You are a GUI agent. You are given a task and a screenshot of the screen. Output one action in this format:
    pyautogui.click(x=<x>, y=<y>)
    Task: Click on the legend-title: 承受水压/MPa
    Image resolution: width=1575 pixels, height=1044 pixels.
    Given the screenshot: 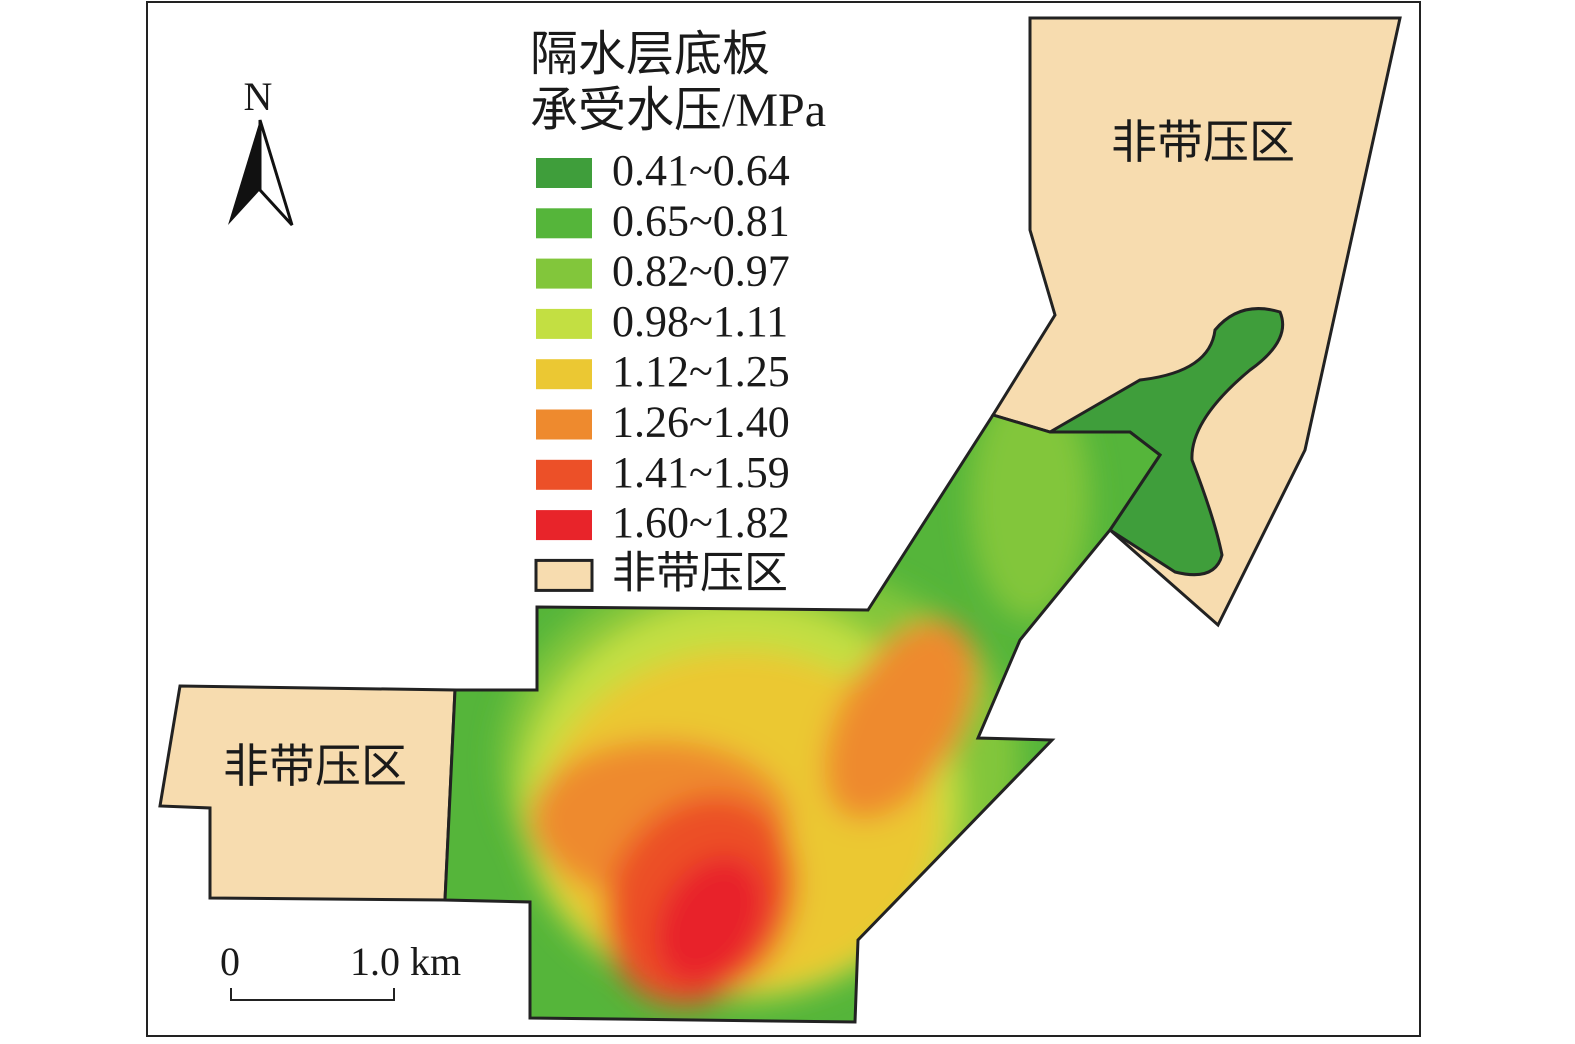 What is the action you would take?
    pyautogui.click(x=678, y=110)
    